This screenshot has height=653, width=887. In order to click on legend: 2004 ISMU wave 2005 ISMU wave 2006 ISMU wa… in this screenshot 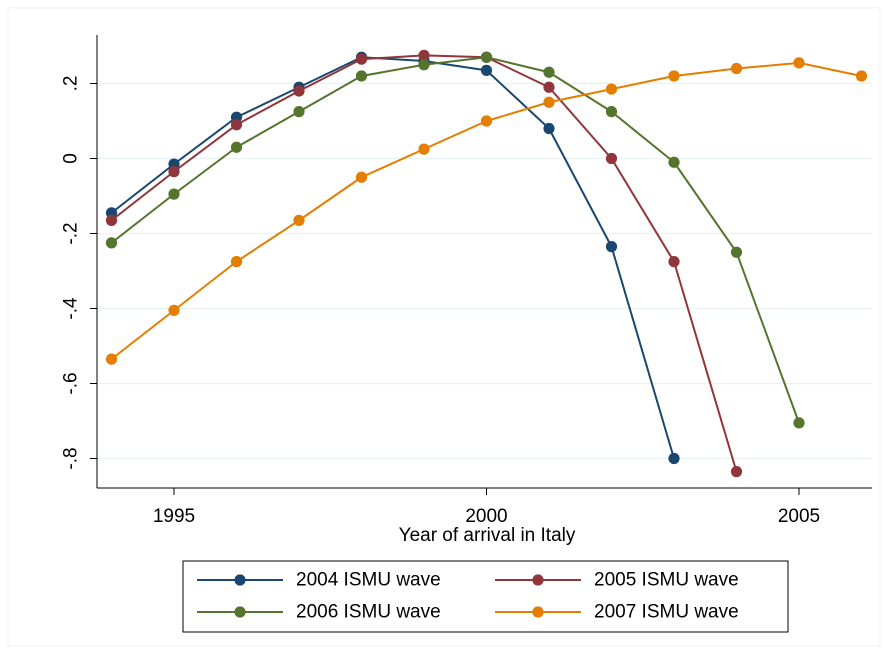, I will do `click(485, 596)`.